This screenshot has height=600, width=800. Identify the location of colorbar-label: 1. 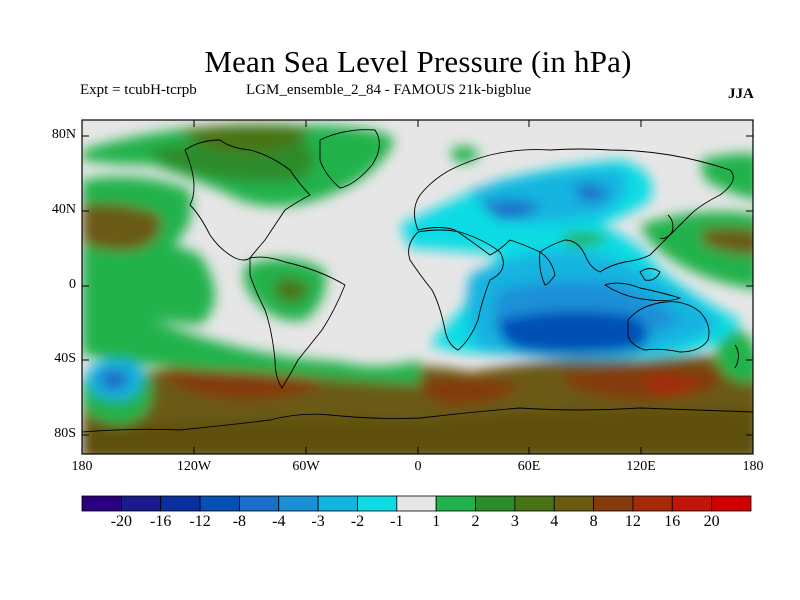
(436, 521).